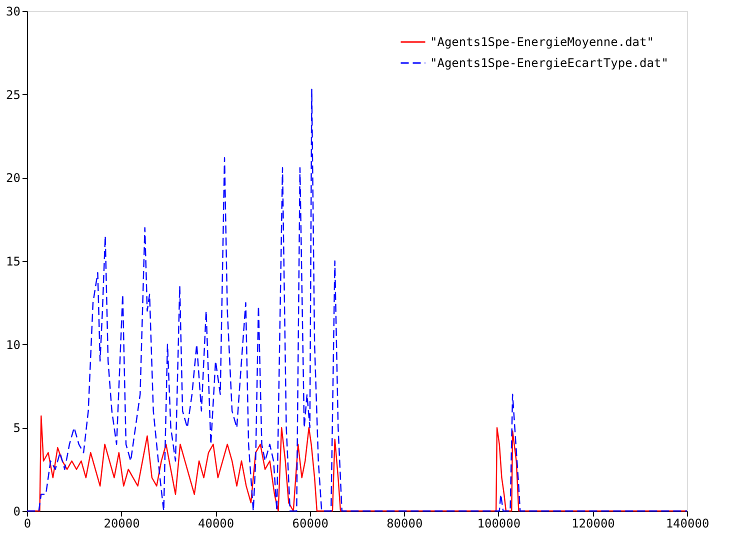 This screenshot has width=745, height=554. I want to click on y-tick-label: 30, so click(13, 11).